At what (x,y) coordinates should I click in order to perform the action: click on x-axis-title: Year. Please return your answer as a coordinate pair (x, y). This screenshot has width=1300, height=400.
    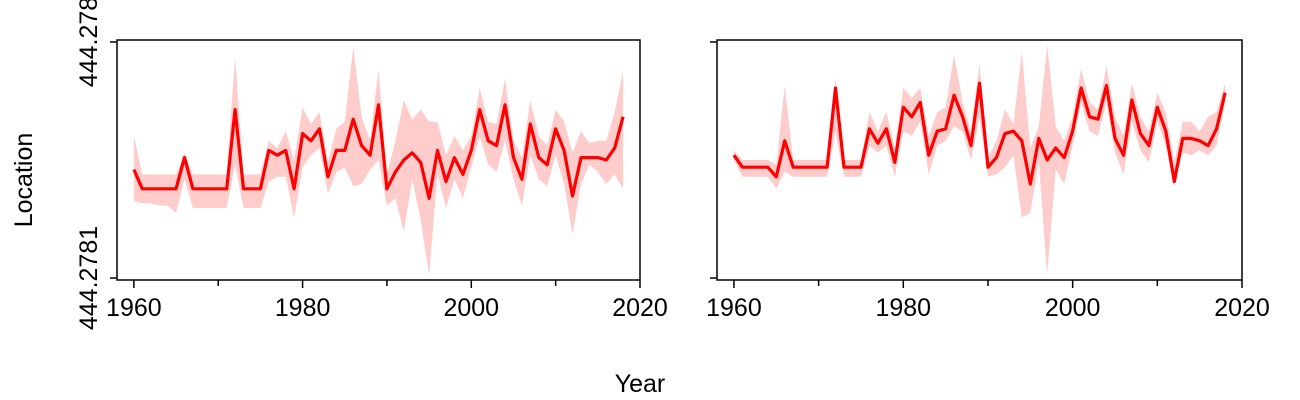
    Looking at the image, I should click on (640, 384).